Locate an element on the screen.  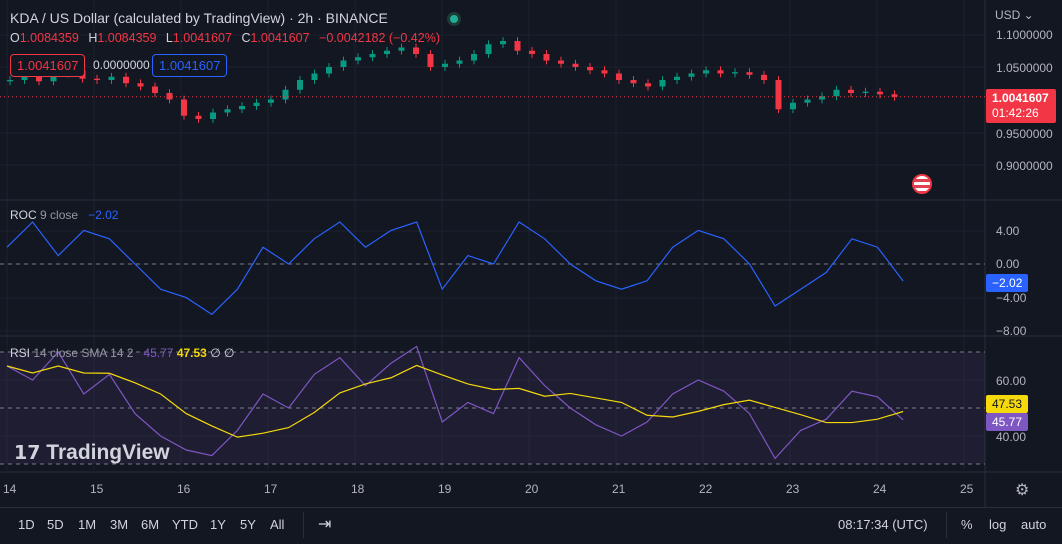
time-tick: 16 is located at coordinates (184, 489).